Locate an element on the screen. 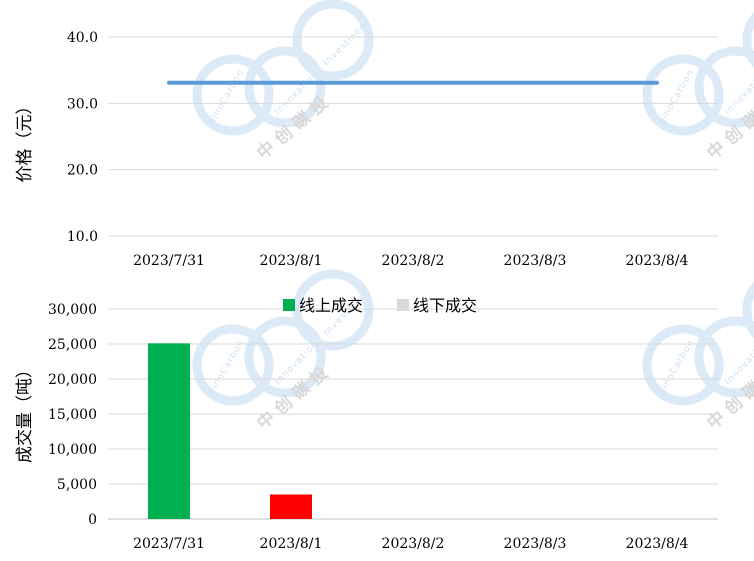  volume-y-tick: 25,000 is located at coordinates (72, 345).